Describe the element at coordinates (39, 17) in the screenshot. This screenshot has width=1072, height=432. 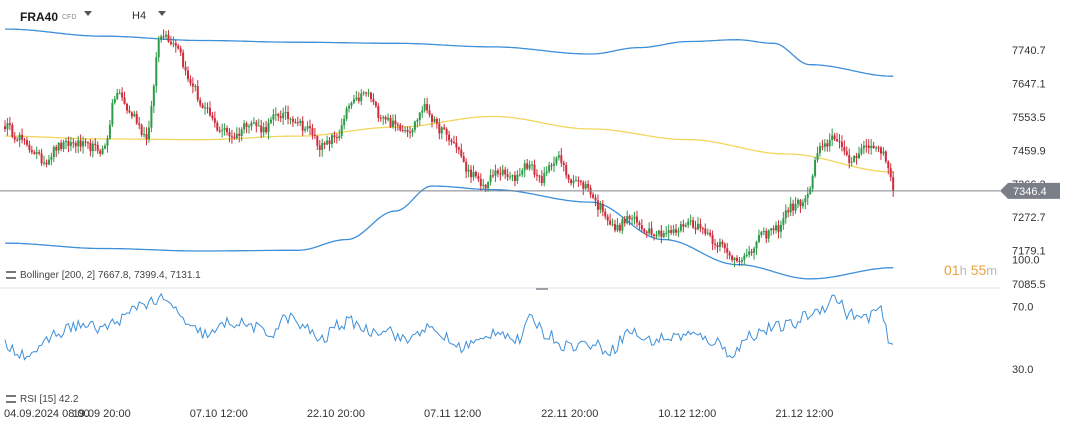
I see `symbol-label: FRA40` at that location.